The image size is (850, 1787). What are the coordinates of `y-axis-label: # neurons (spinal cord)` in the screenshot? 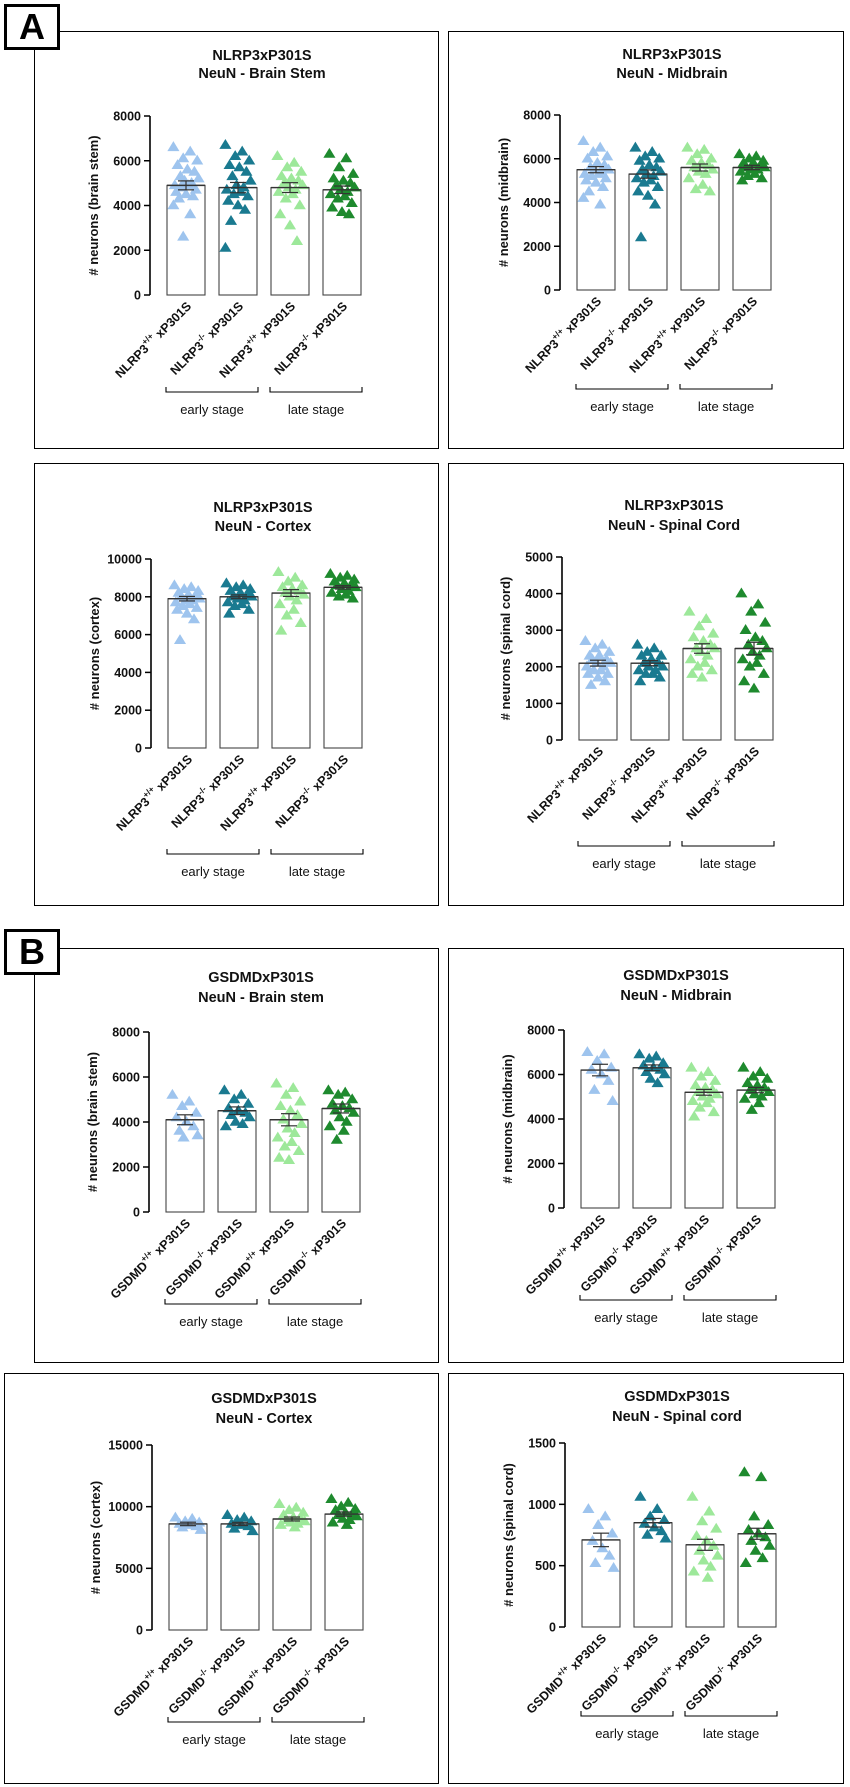 It's located at (508, 1535).